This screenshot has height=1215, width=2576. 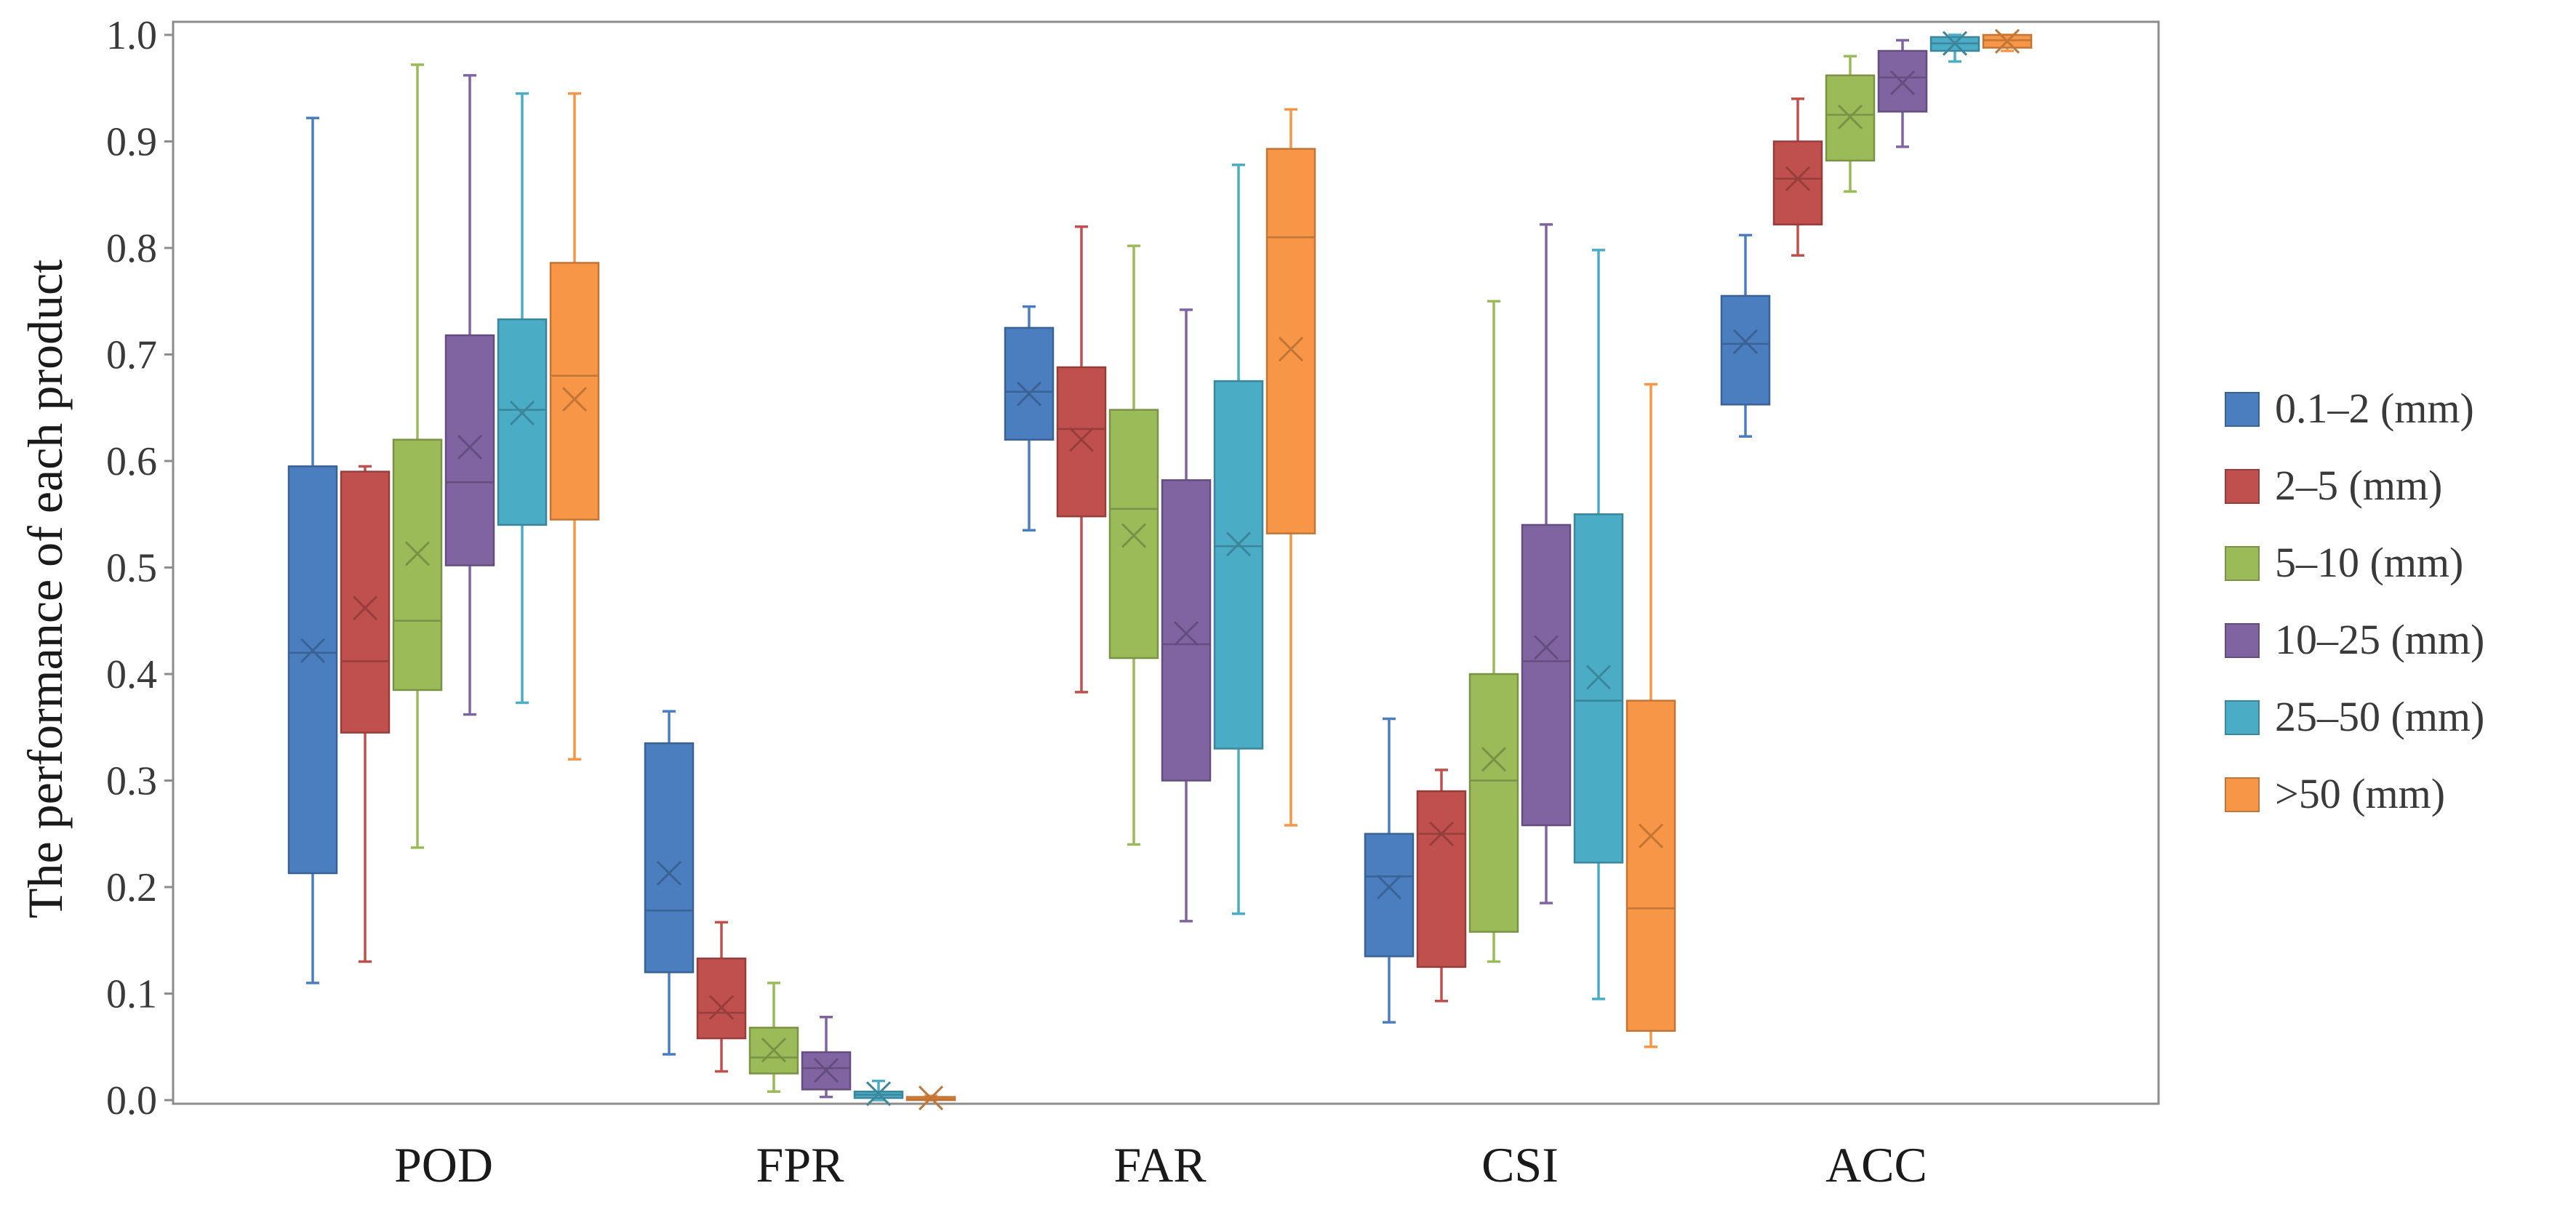 I want to click on y-tick-label: 0.5, so click(x=131, y=569).